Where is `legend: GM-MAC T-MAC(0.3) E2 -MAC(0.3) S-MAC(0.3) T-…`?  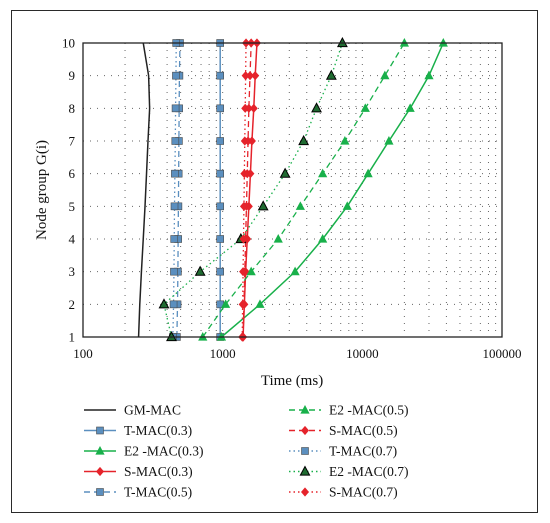 legend: GM-MAC T-MAC(0.3) E2 -MAC(0.3) S-MAC(0.3) T-… is located at coordinates (246, 451).